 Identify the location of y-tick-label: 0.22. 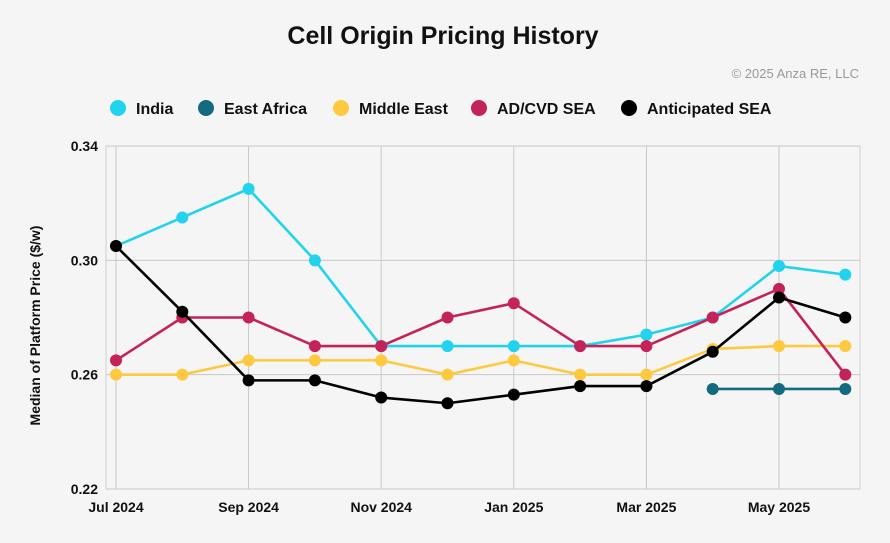
(84, 489).